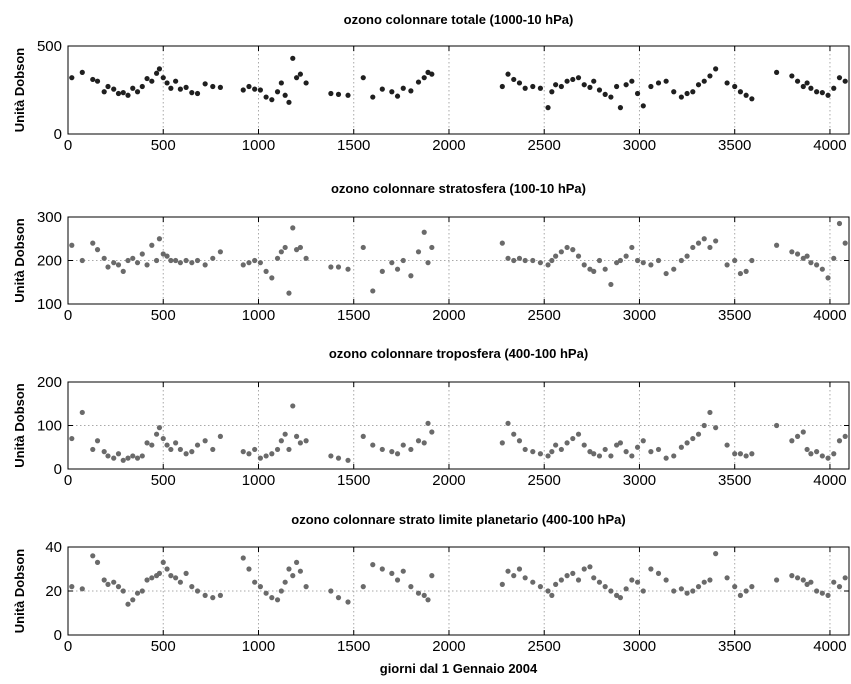 The width and height of the screenshot is (851, 684). What do you see at coordinates (19, 90) in the screenshot?
I see `y-axis-label: Unità Dobson` at bounding box center [19, 90].